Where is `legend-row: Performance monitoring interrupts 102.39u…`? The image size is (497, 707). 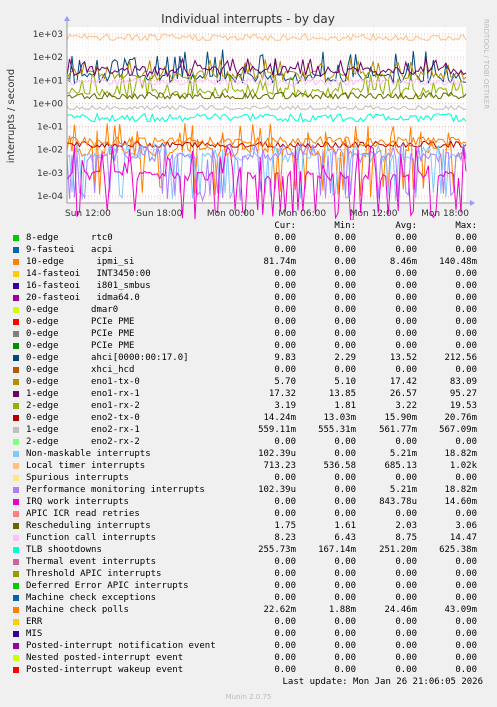 legend-row: Performance monitoring interrupts 102.39u… is located at coordinates (248, 490).